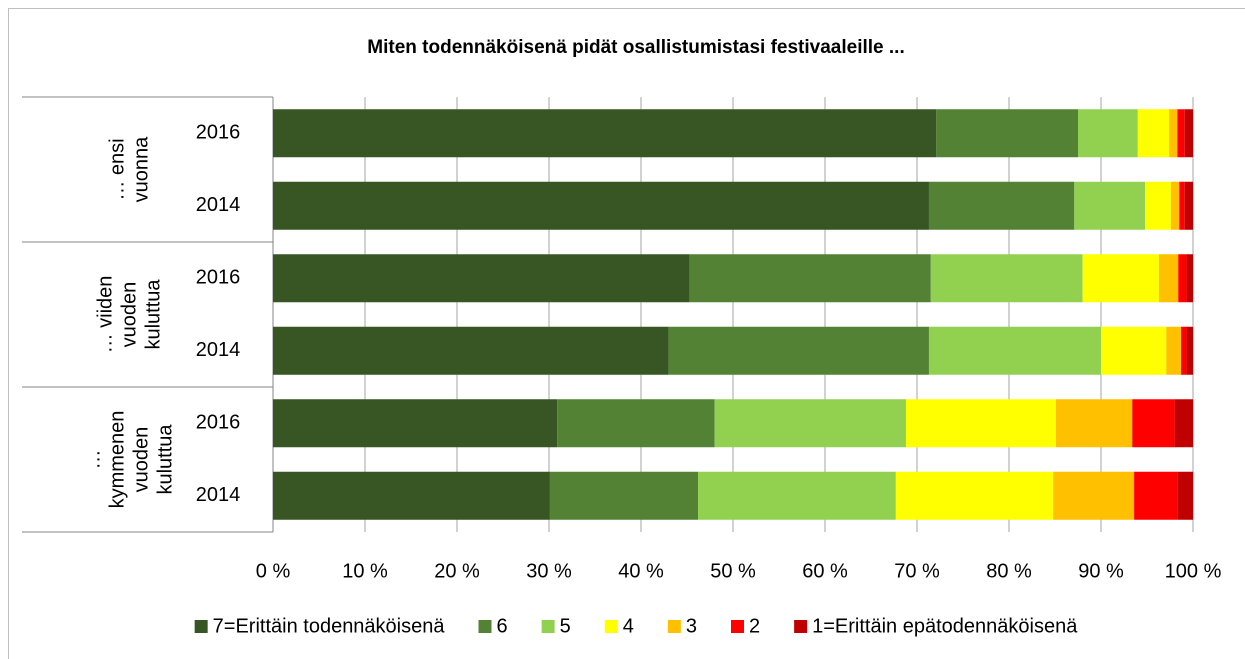  Describe the element at coordinates (565, 626) in the screenshot. I see `legend-label: 5` at that location.